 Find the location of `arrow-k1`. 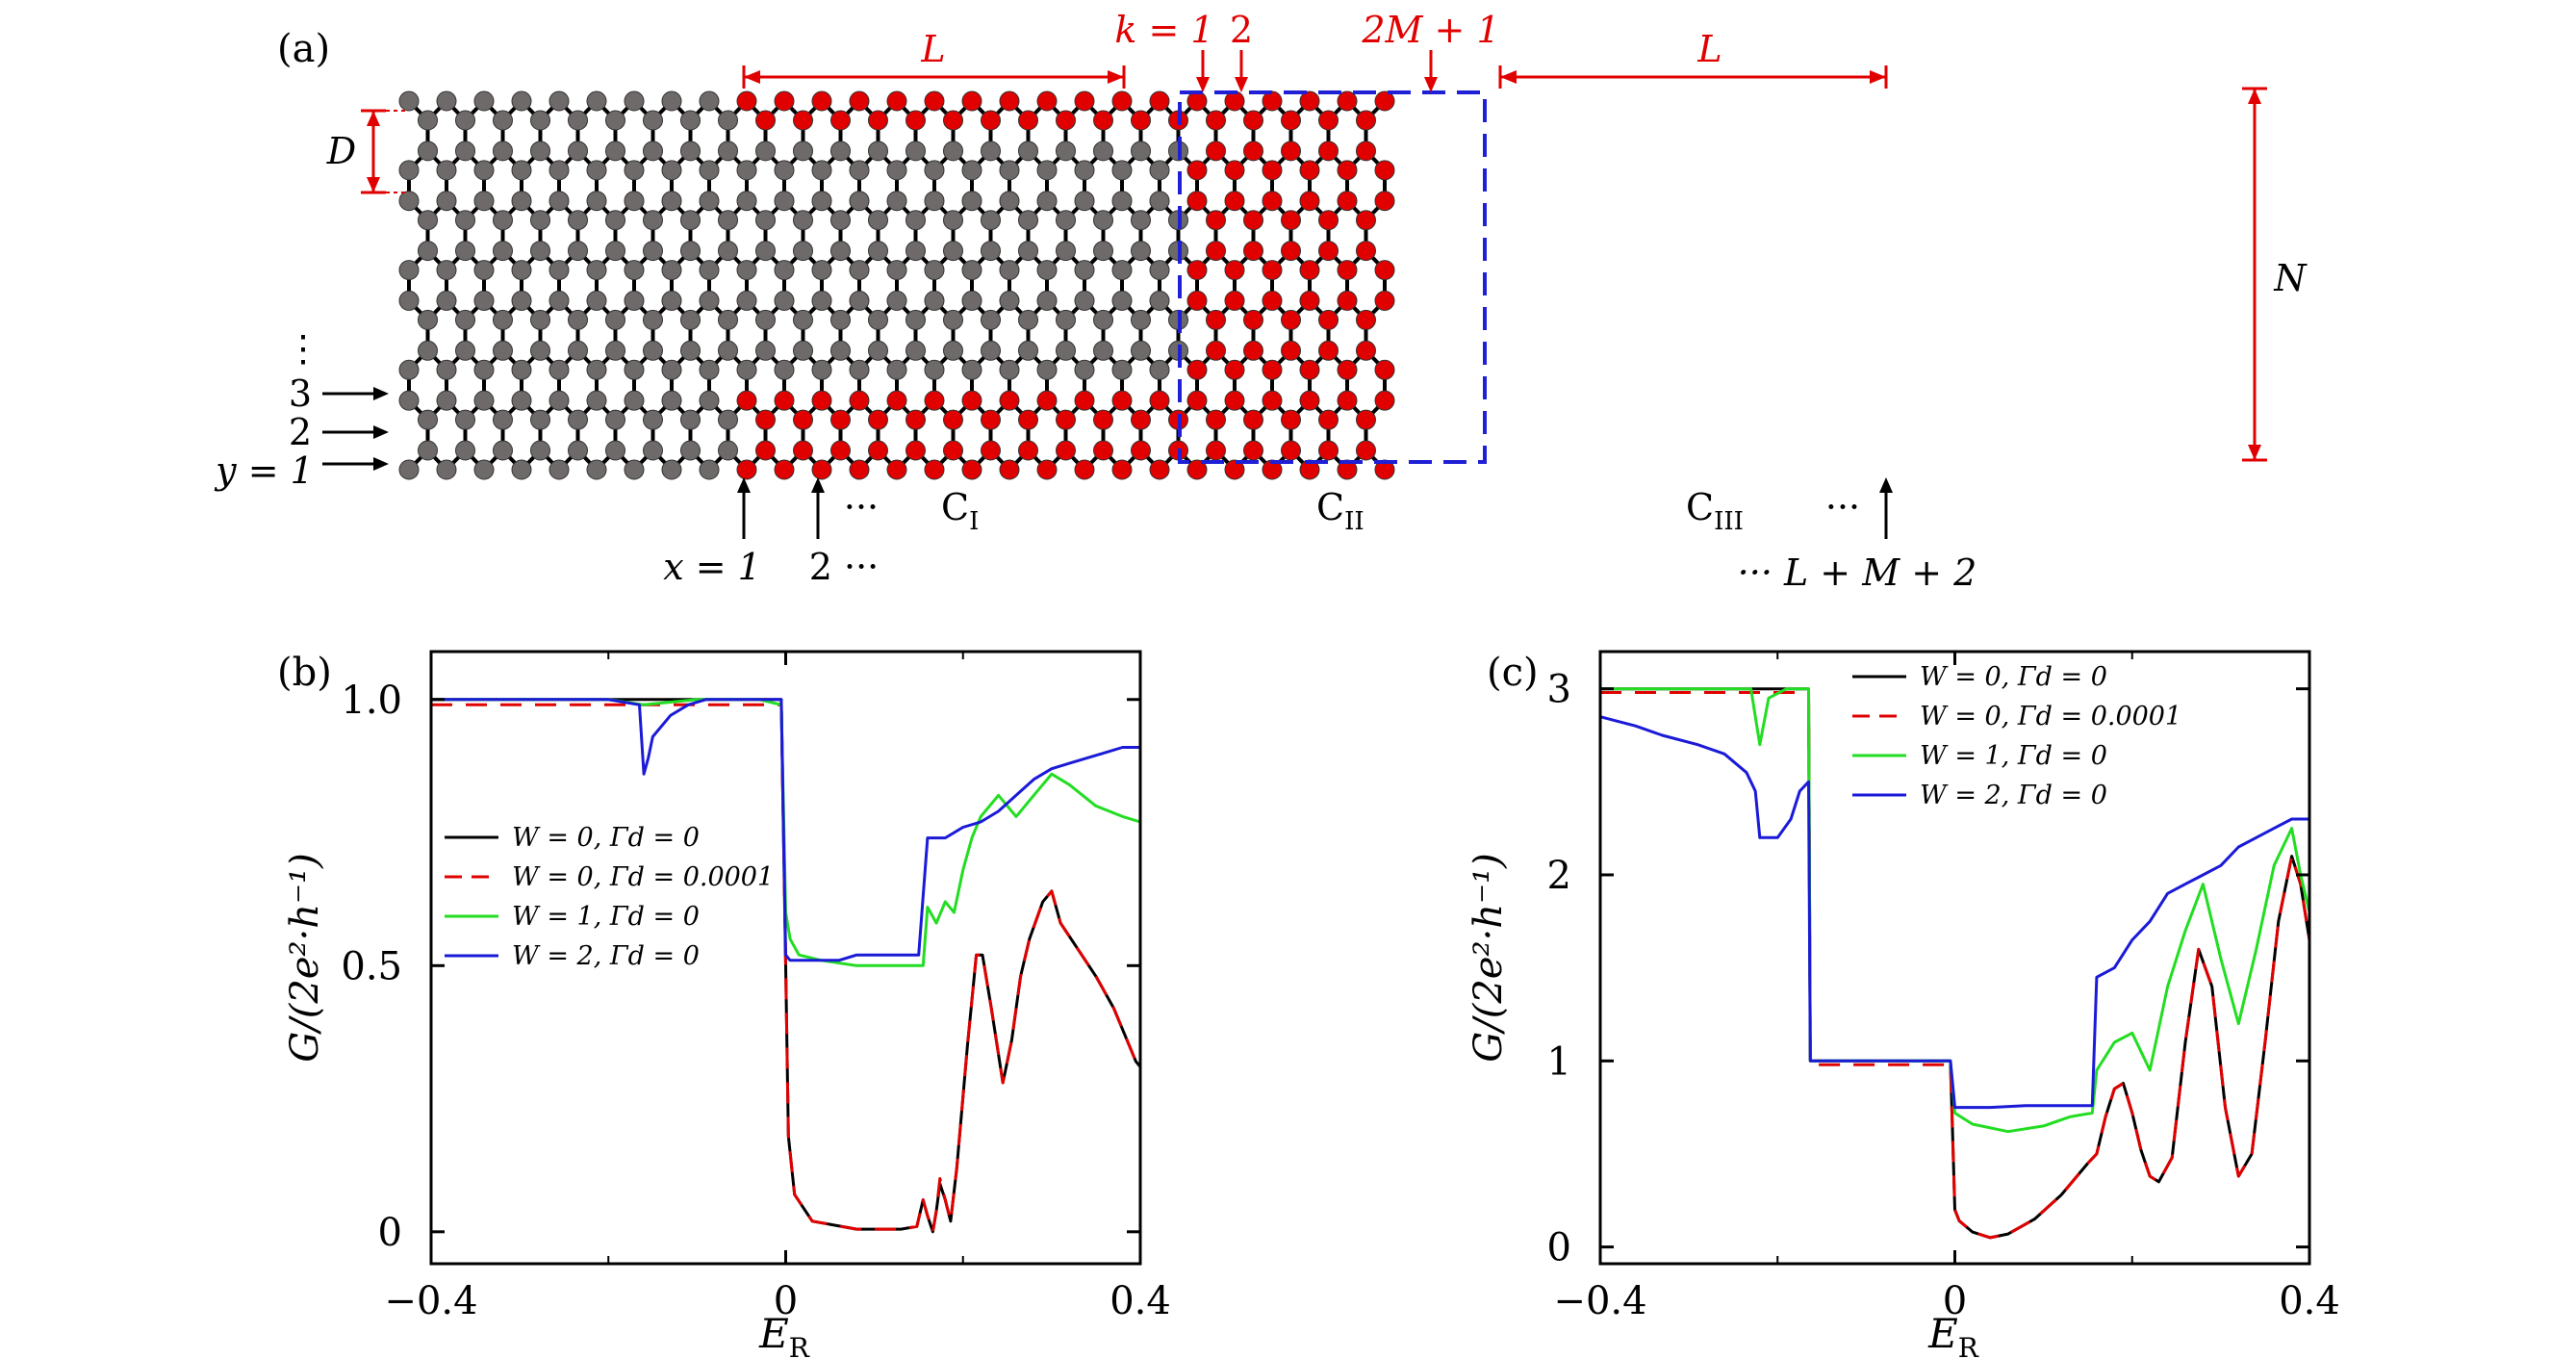

arrow-k1 is located at coordinates (1203, 71).